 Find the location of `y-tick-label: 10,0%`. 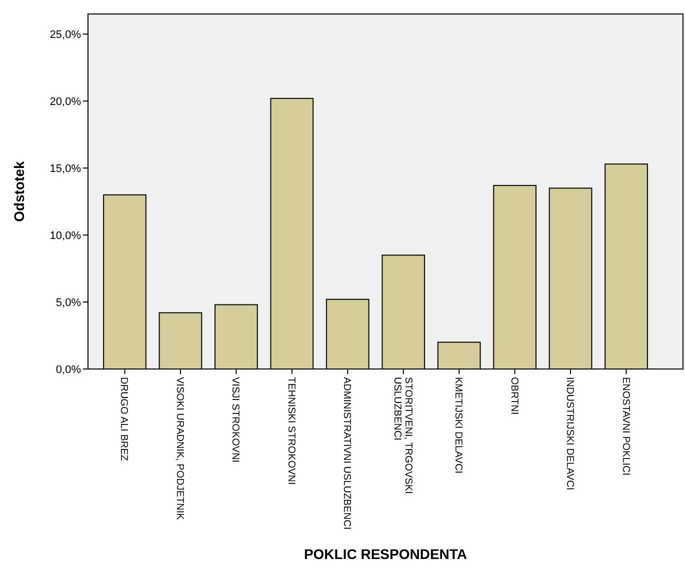

y-tick-label: 10,0% is located at coordinates (66, 236).